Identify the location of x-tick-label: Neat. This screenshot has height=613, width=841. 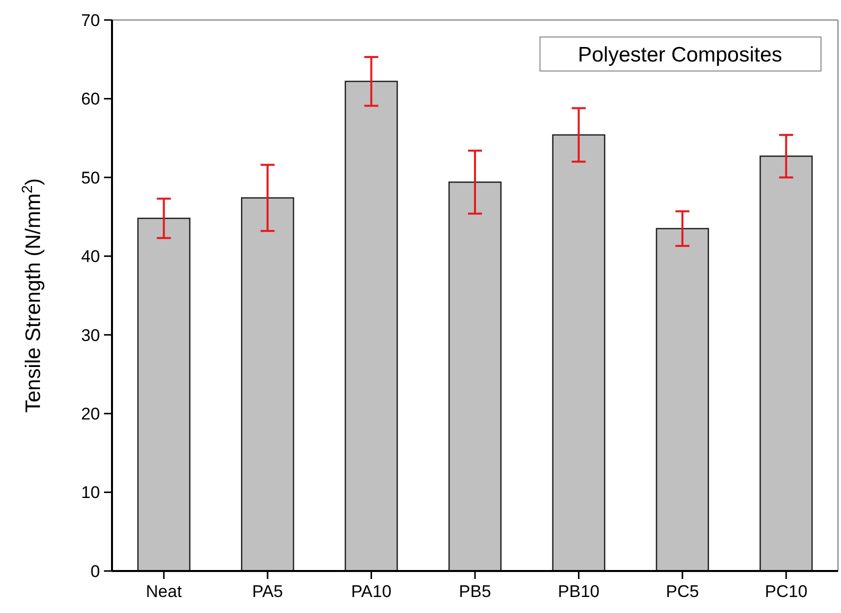
(164, 591).